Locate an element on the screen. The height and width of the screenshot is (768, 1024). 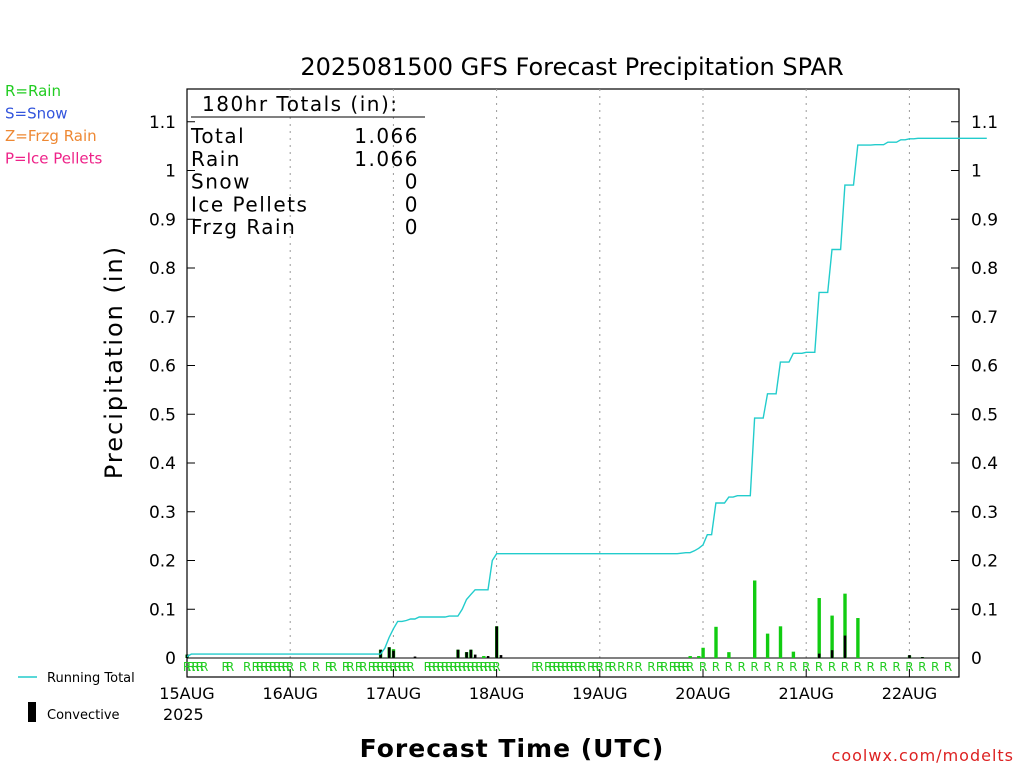
x-tick-label: 18AUG is located at coordinates (496, 693).